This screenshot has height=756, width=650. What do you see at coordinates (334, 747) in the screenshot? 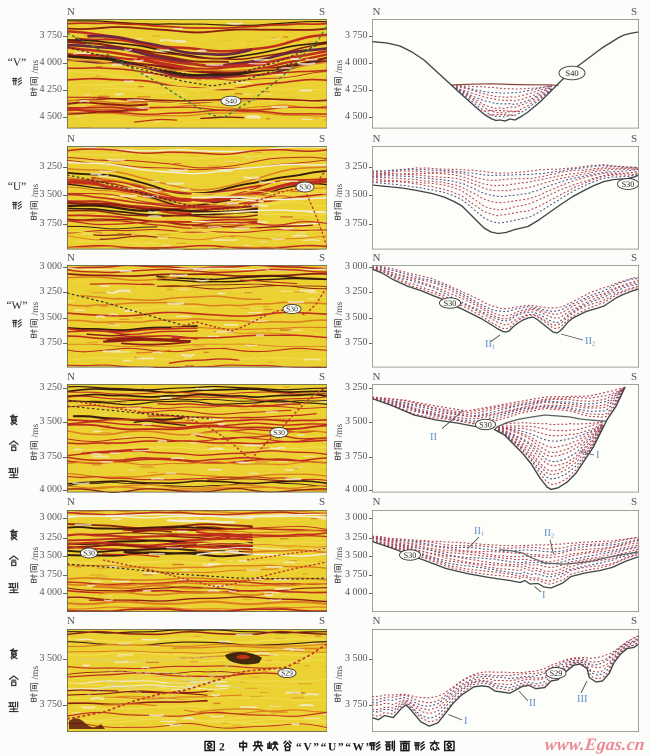
I see `svg-text: “V”“U”“W”` at bounding box center [334, 747].